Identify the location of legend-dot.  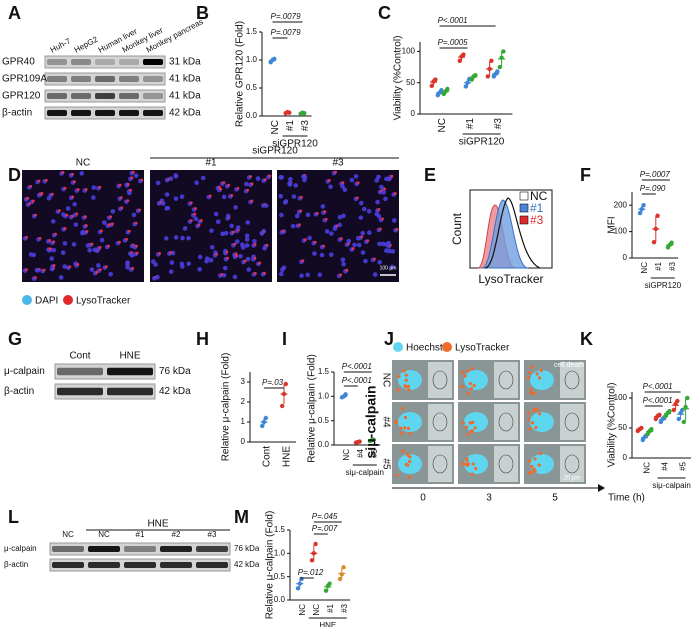
(447, 347).